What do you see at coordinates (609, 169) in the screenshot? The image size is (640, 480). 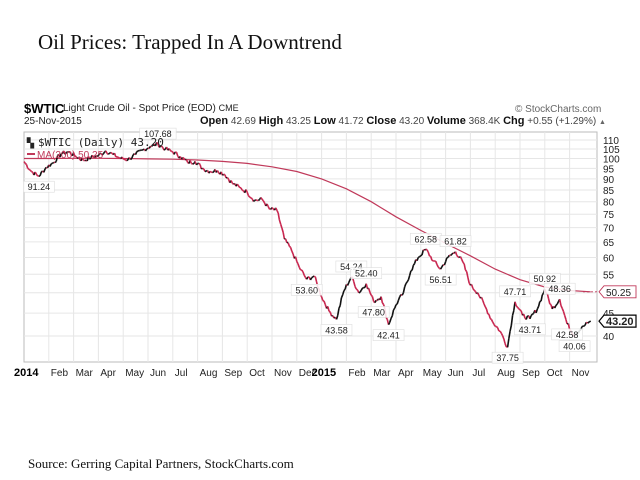 I see `y-tick-label: 95` at bounding box center [609, 169].